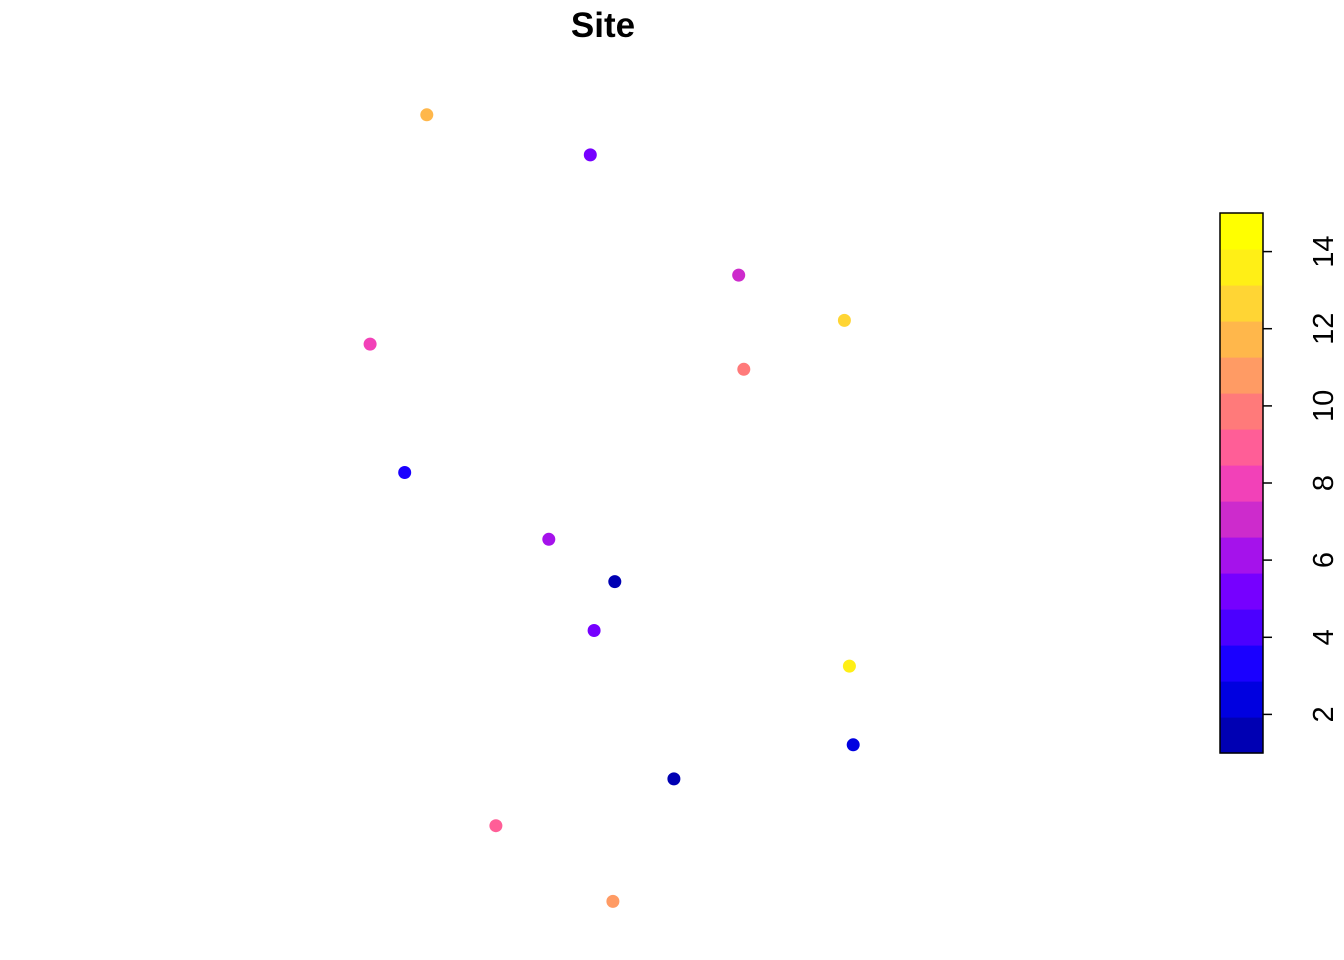  Describe the element at coordinates (1324, 637) in the screenshot. I see `colorbar-tick-label: 4` at that location.